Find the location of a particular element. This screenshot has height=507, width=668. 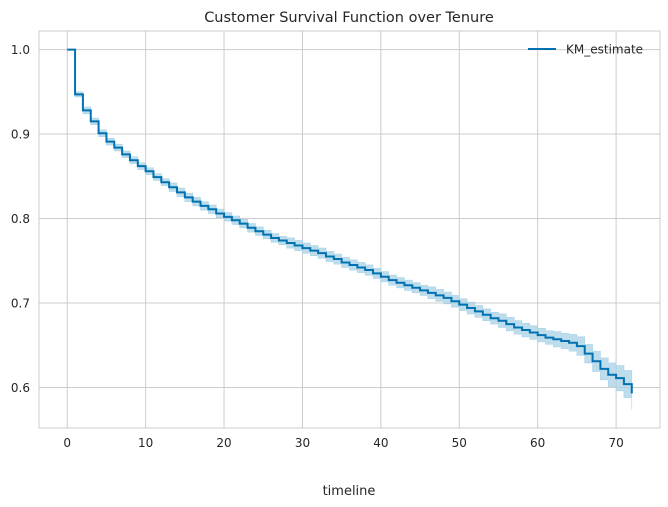

y-tick-label: 0.8 is located at coordinates (20, 219).